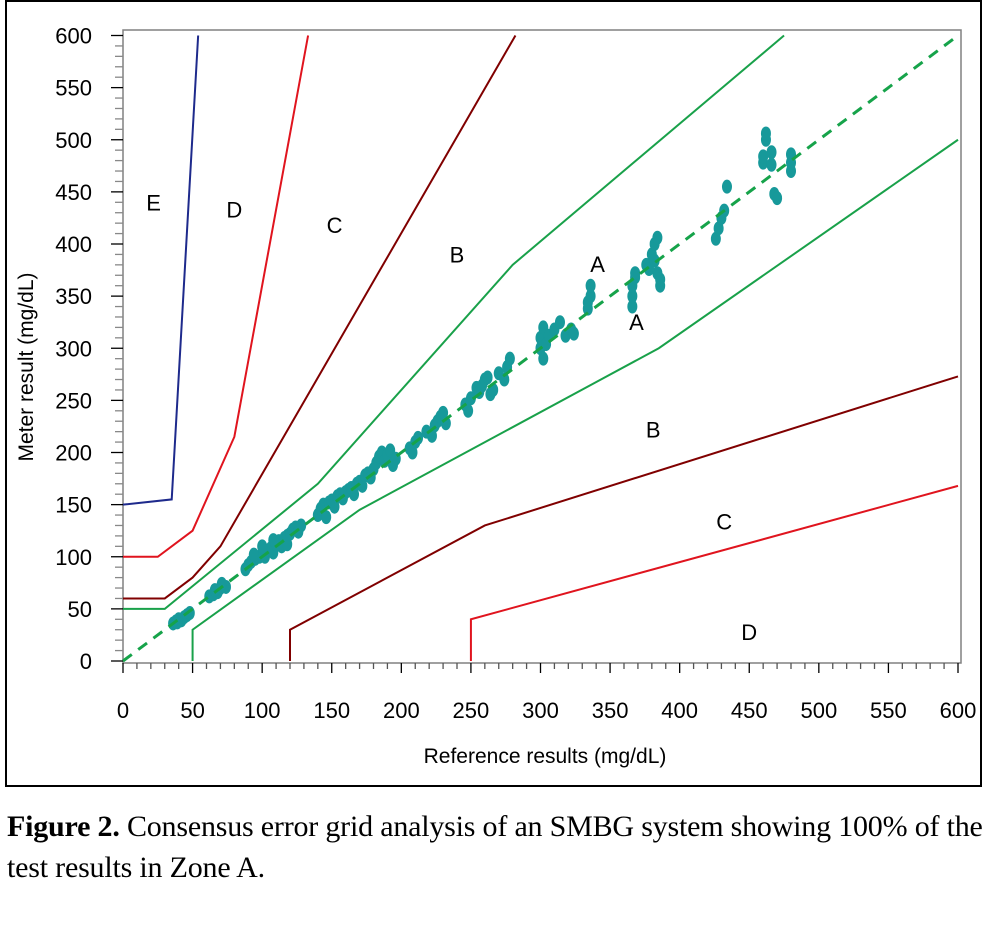 This screenshot has width=988, height=946. I want to click on zone-boundary-c-lower, so click(714, 572).